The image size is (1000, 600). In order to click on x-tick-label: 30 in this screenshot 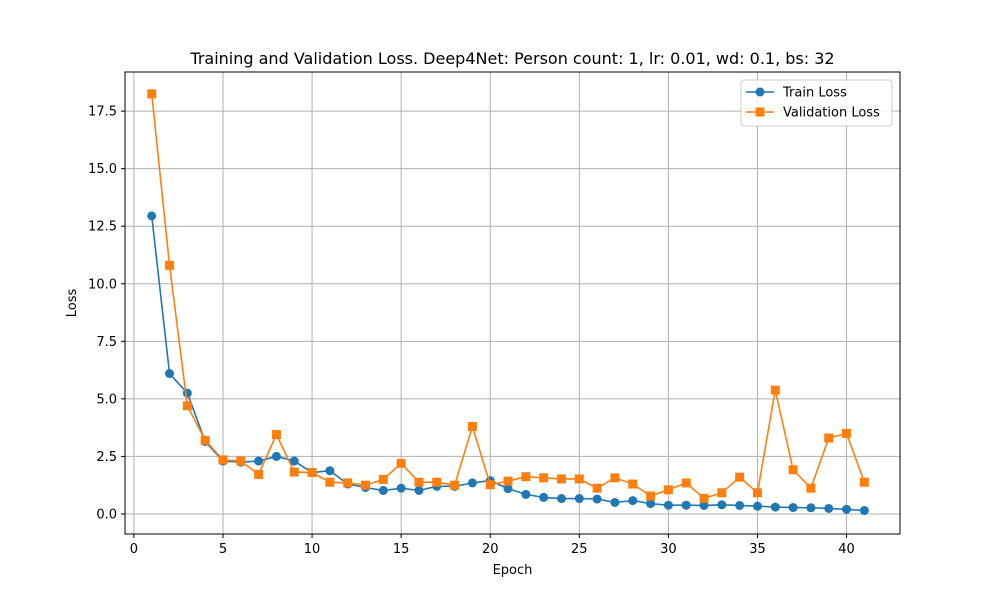, I will do `click(668, 549)`.